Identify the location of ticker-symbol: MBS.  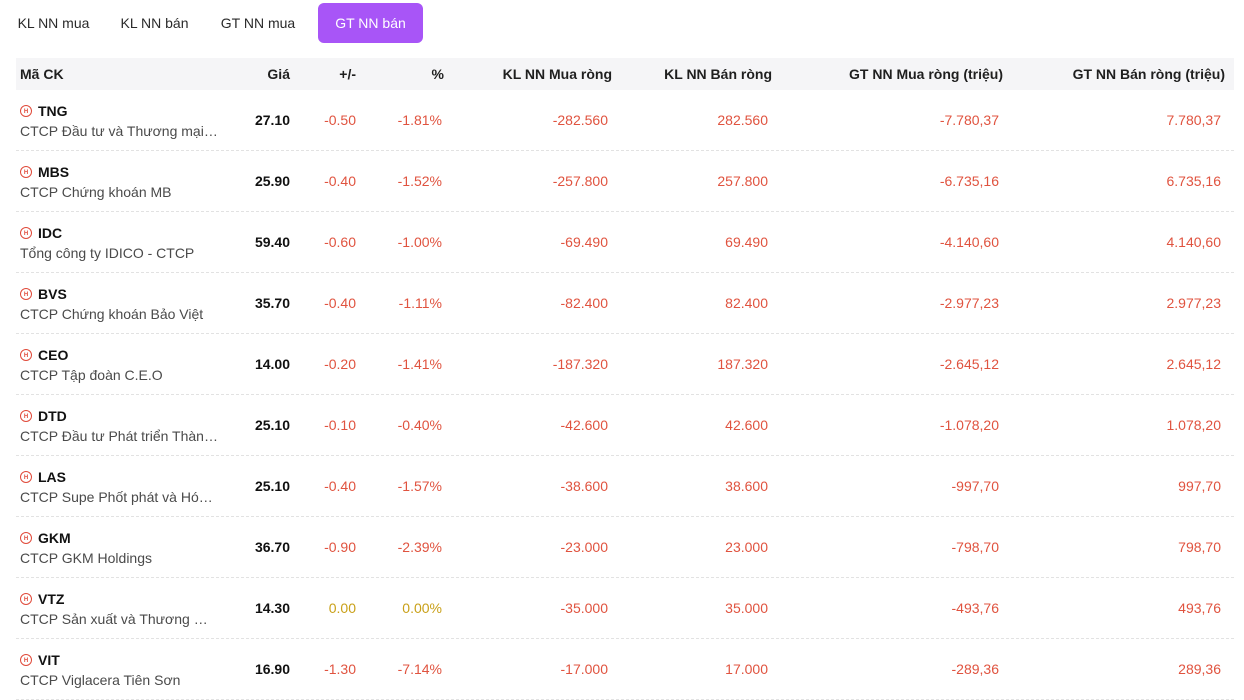
(54, 172).